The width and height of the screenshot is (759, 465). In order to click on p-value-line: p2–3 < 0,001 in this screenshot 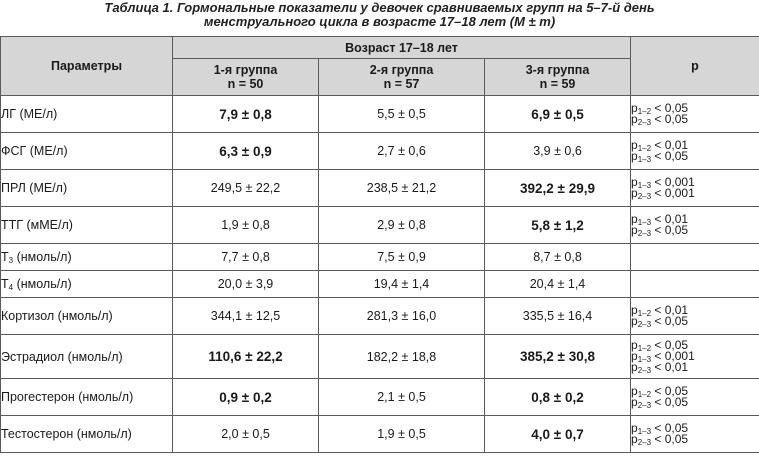, I will do `click(695, 193)`.